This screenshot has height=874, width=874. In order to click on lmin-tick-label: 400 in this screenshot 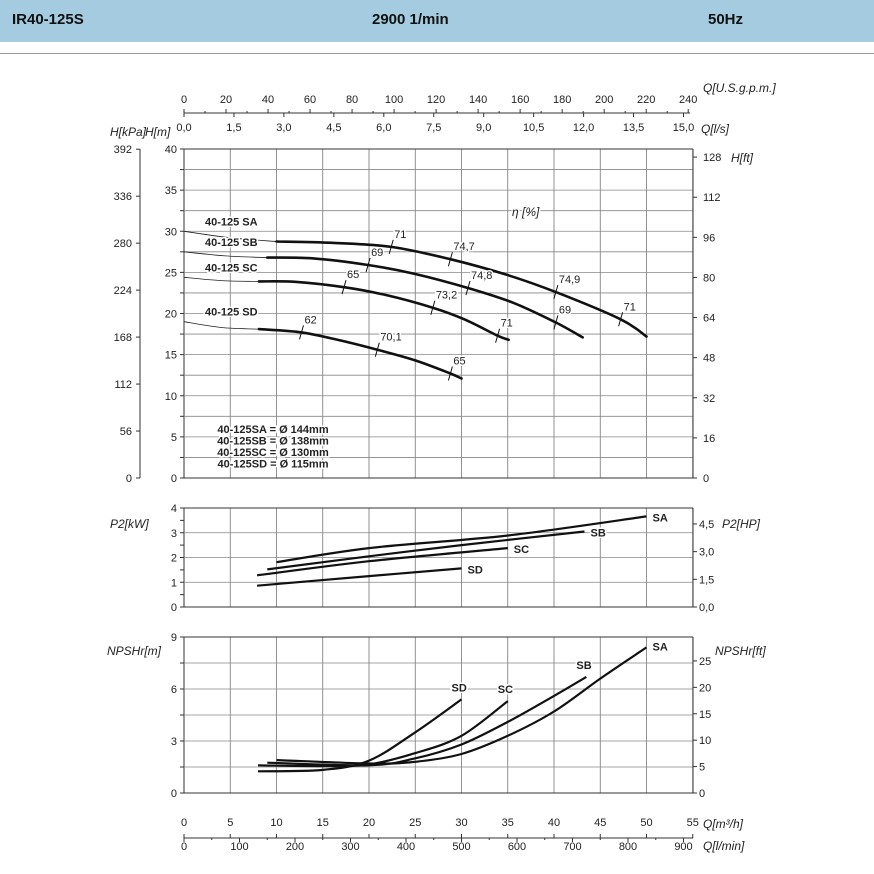, I will do `click(406, 847)`.